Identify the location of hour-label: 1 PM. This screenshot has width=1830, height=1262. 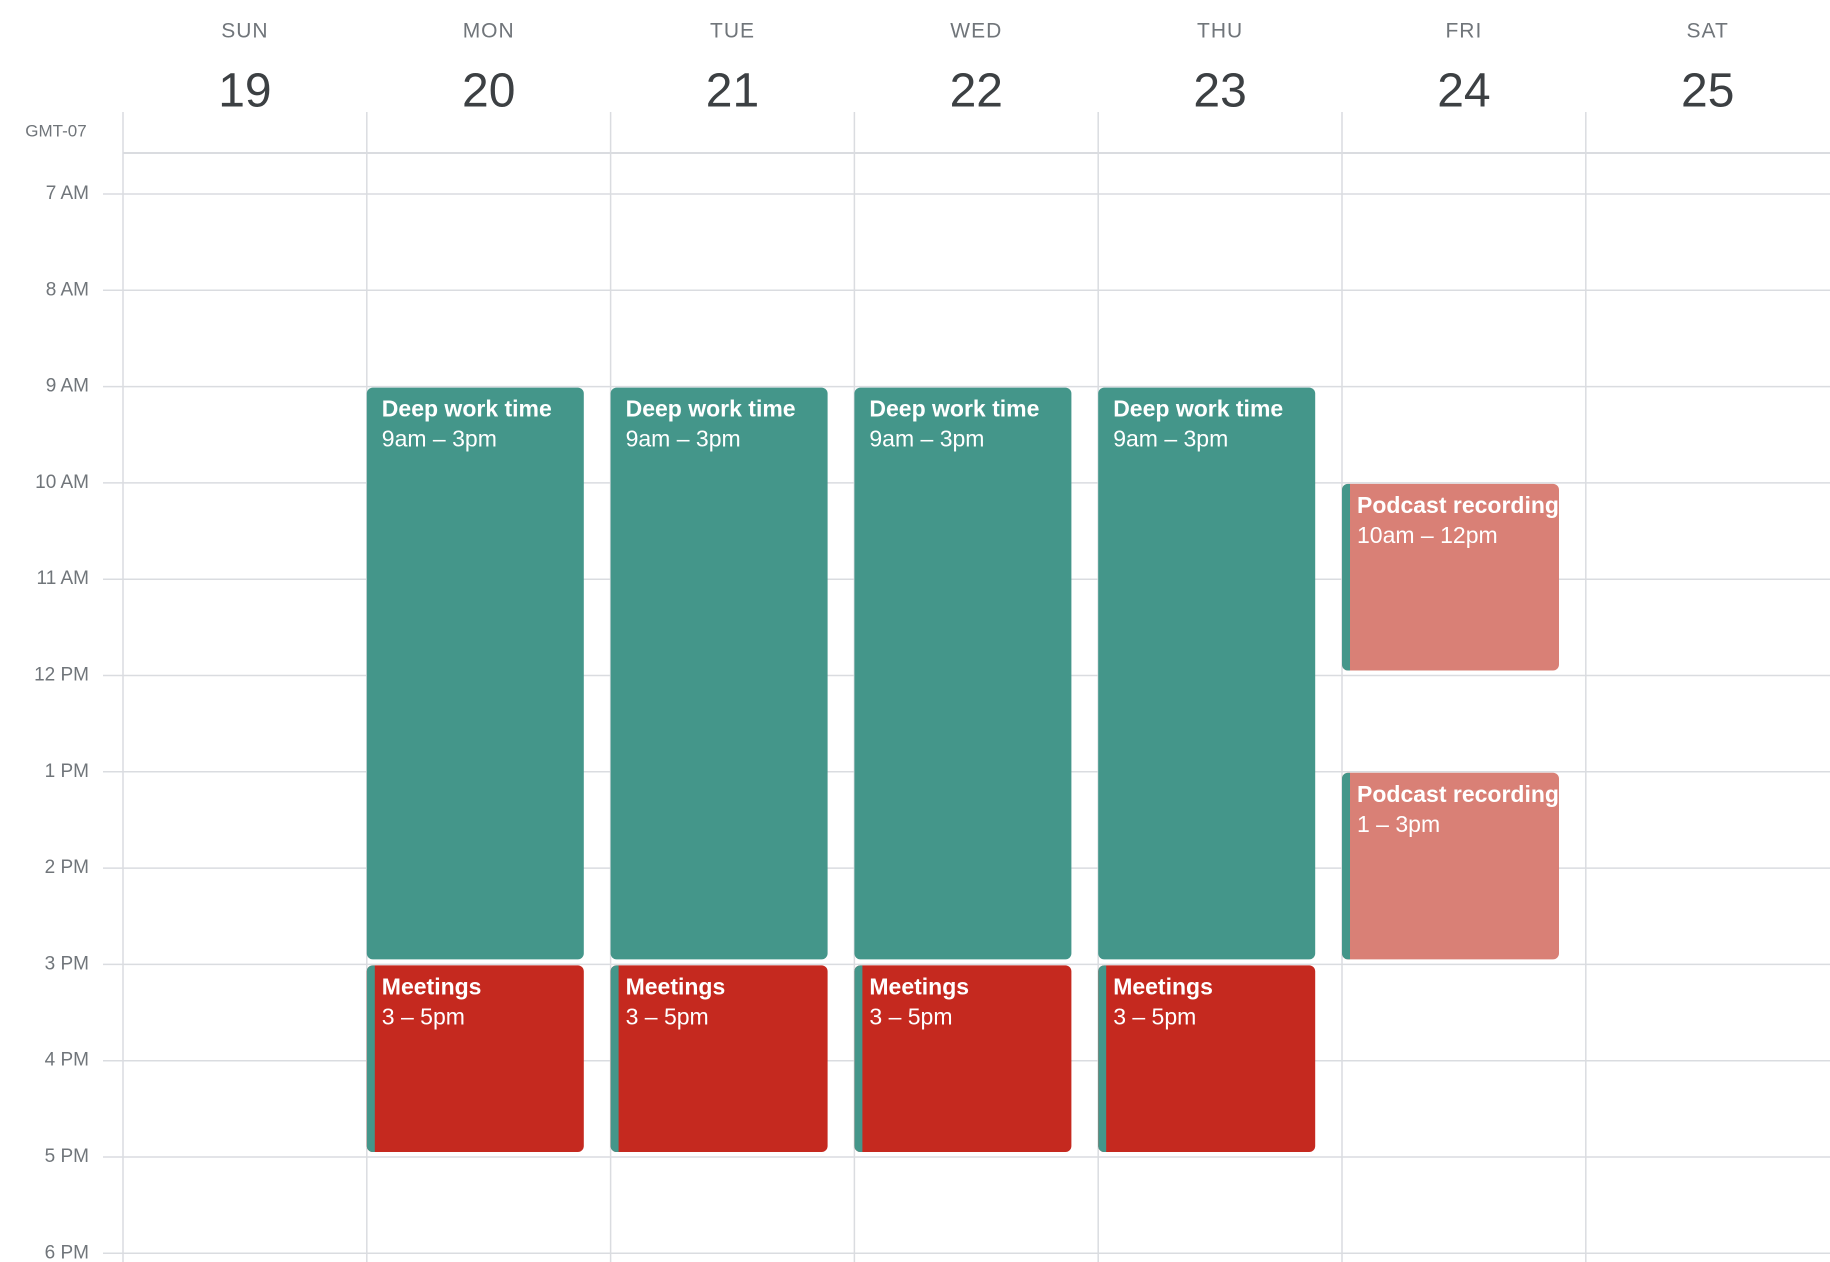
(67, 771).